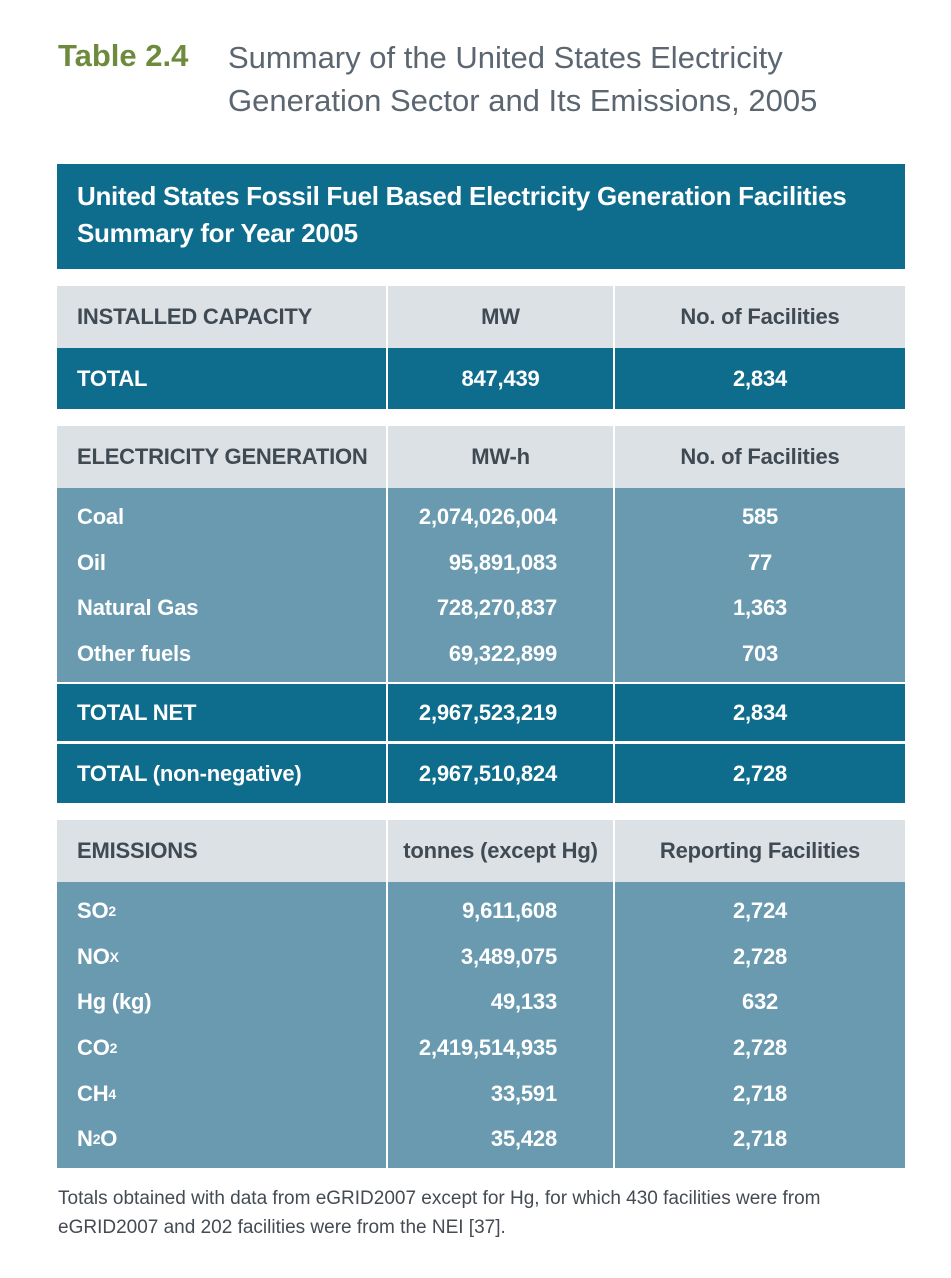  I want to click on table-row-value: 728,270,837, so click(496, 607).